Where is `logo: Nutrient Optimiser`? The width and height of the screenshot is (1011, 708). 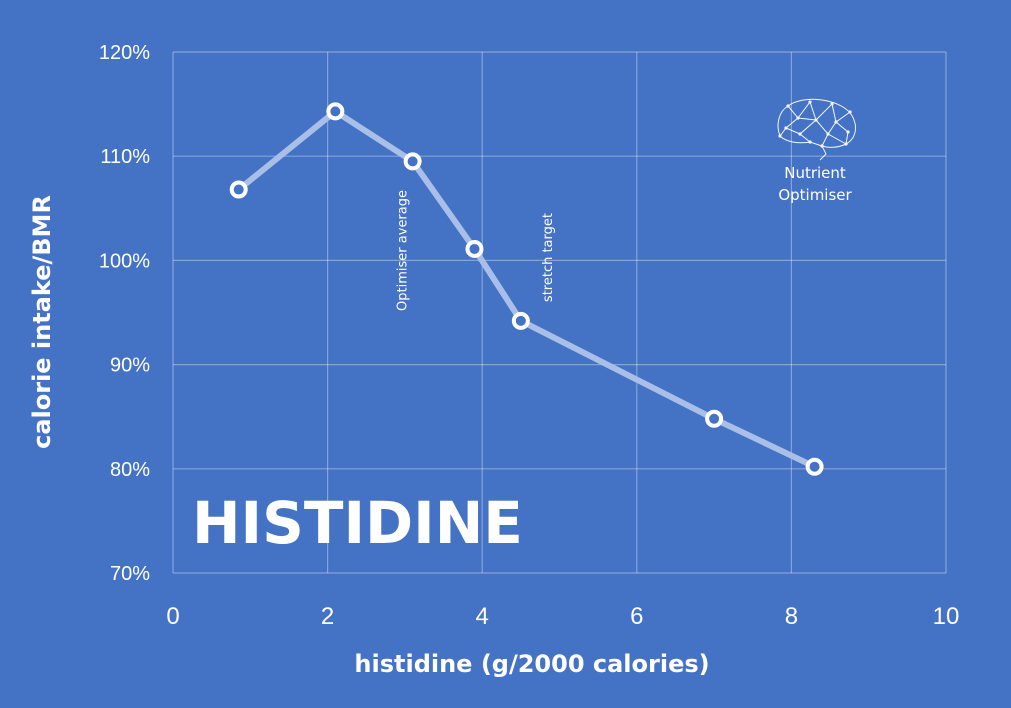 logo: Nutrient Optimiser is located at coordinates (817, 151).